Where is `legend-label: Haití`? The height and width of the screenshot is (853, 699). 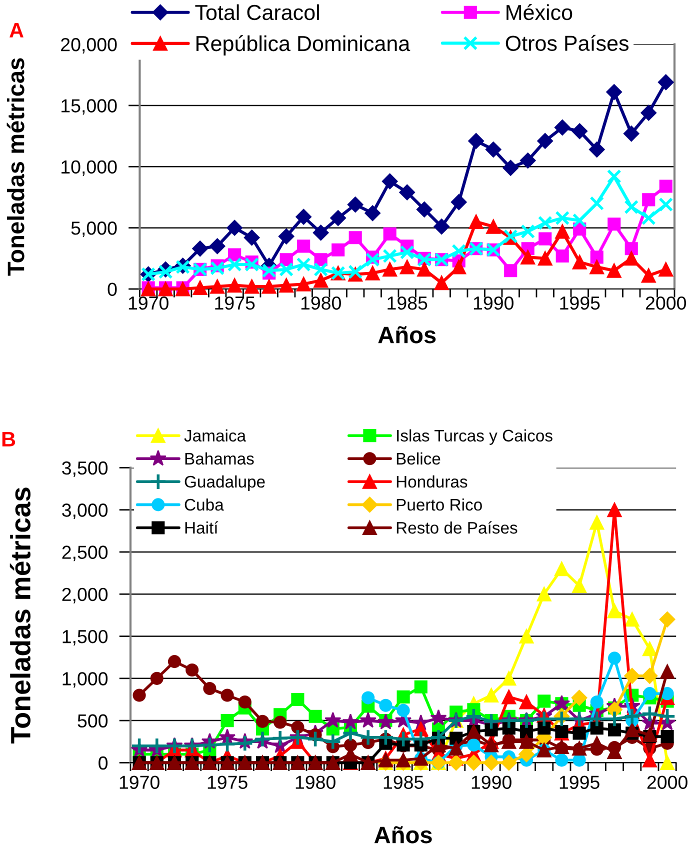
legend-label: Haití is located at coordinates (201, 527).